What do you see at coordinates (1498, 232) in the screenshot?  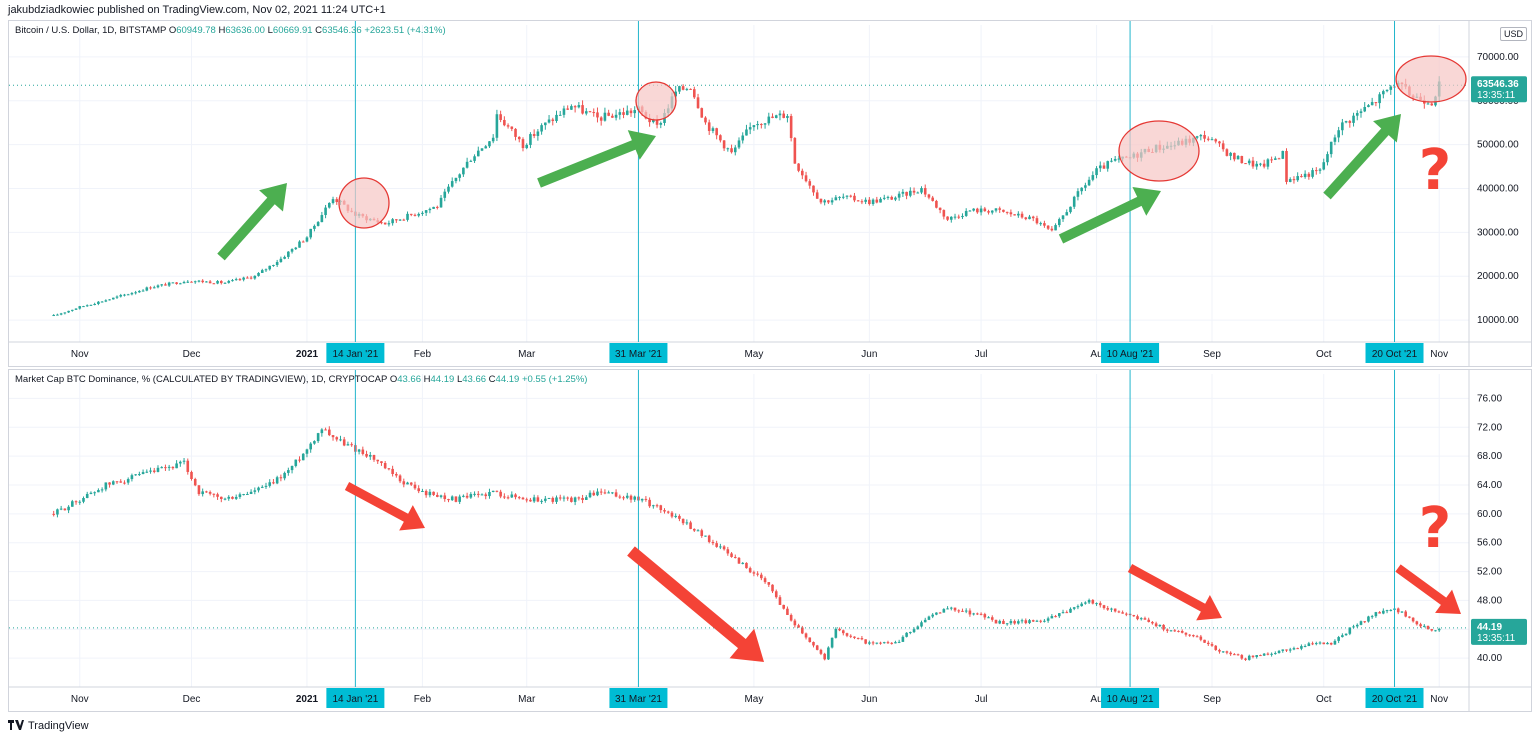 I see `pane1-y-tick-label: 30000.00` at bounding box center [1498, 232].